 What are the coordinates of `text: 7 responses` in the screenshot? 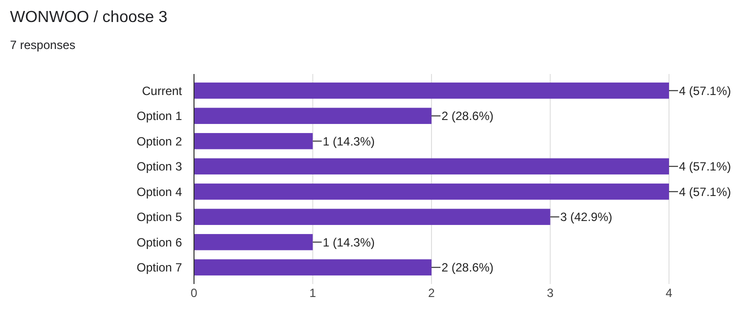 It's located at (43, 45).